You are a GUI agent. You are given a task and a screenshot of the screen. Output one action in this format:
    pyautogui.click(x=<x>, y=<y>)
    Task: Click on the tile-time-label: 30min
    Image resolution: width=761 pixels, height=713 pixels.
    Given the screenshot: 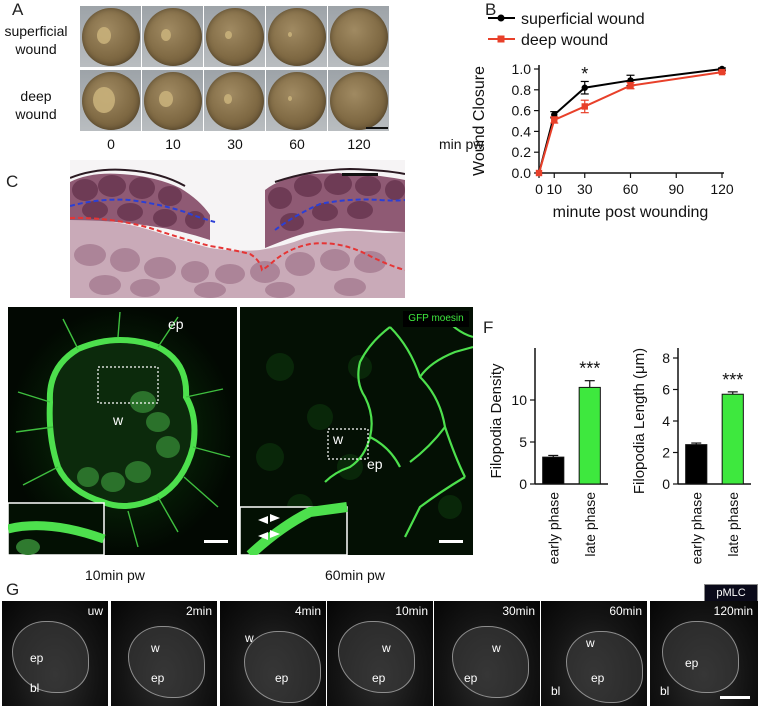 What is the action you would take?
    pyautogui.click(x=518, y=611)
    